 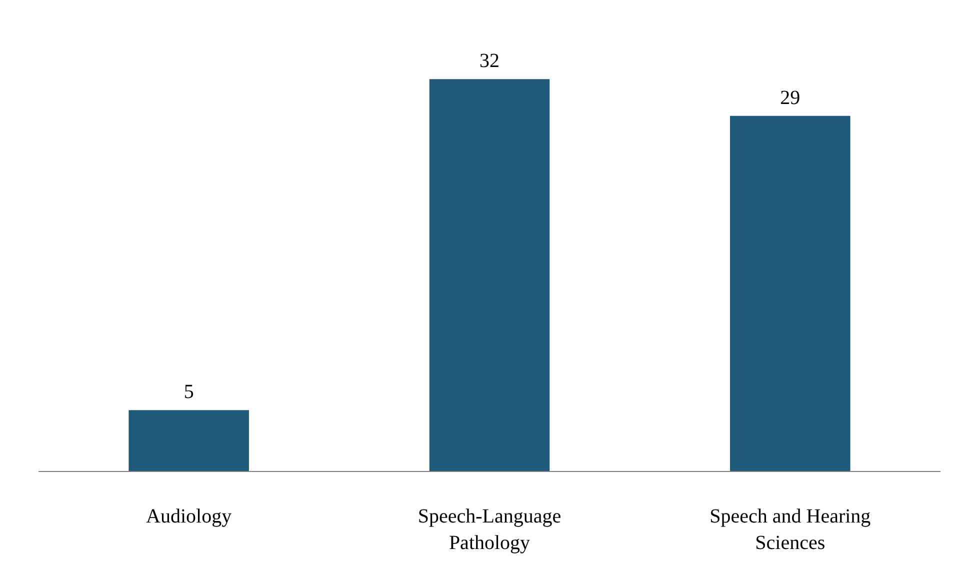 I want to click on x-tick-label: Speech-Language Pathology, so click(x=490, y=530).